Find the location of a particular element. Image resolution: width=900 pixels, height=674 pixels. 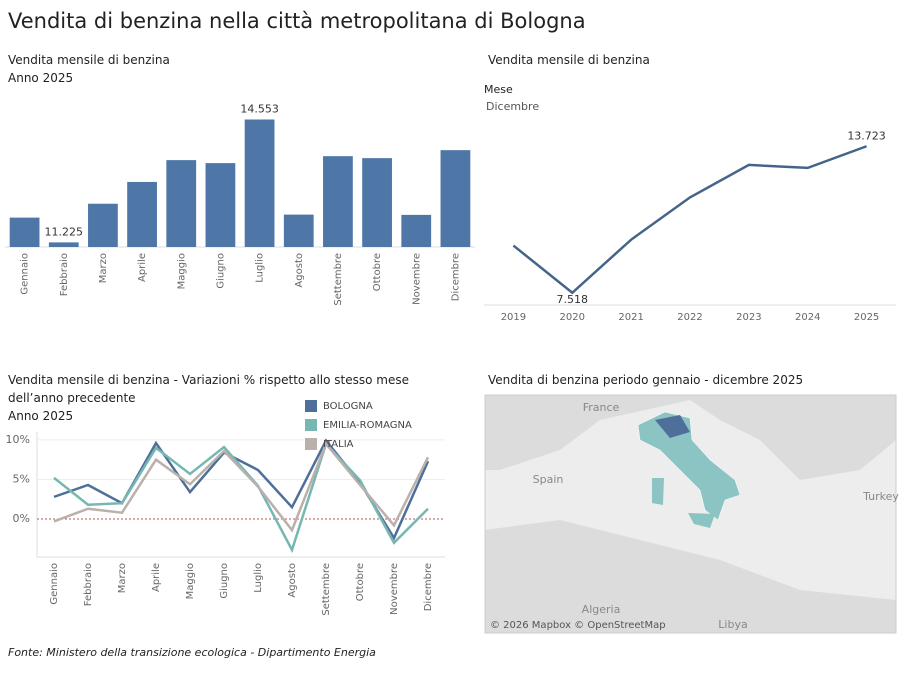

x-tick-label: 2022 is located at coordinates (689, 317).